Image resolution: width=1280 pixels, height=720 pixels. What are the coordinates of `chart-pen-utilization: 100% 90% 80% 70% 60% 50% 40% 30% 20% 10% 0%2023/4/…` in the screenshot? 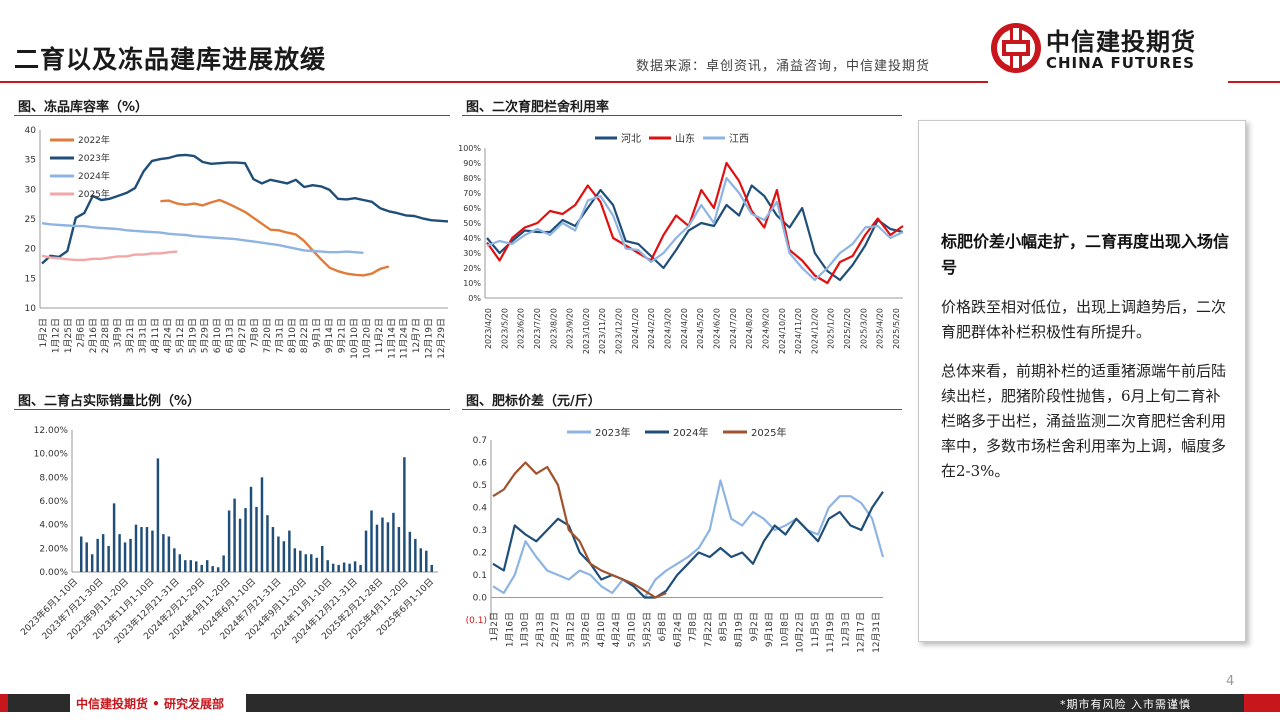 It's located at (681, 243).